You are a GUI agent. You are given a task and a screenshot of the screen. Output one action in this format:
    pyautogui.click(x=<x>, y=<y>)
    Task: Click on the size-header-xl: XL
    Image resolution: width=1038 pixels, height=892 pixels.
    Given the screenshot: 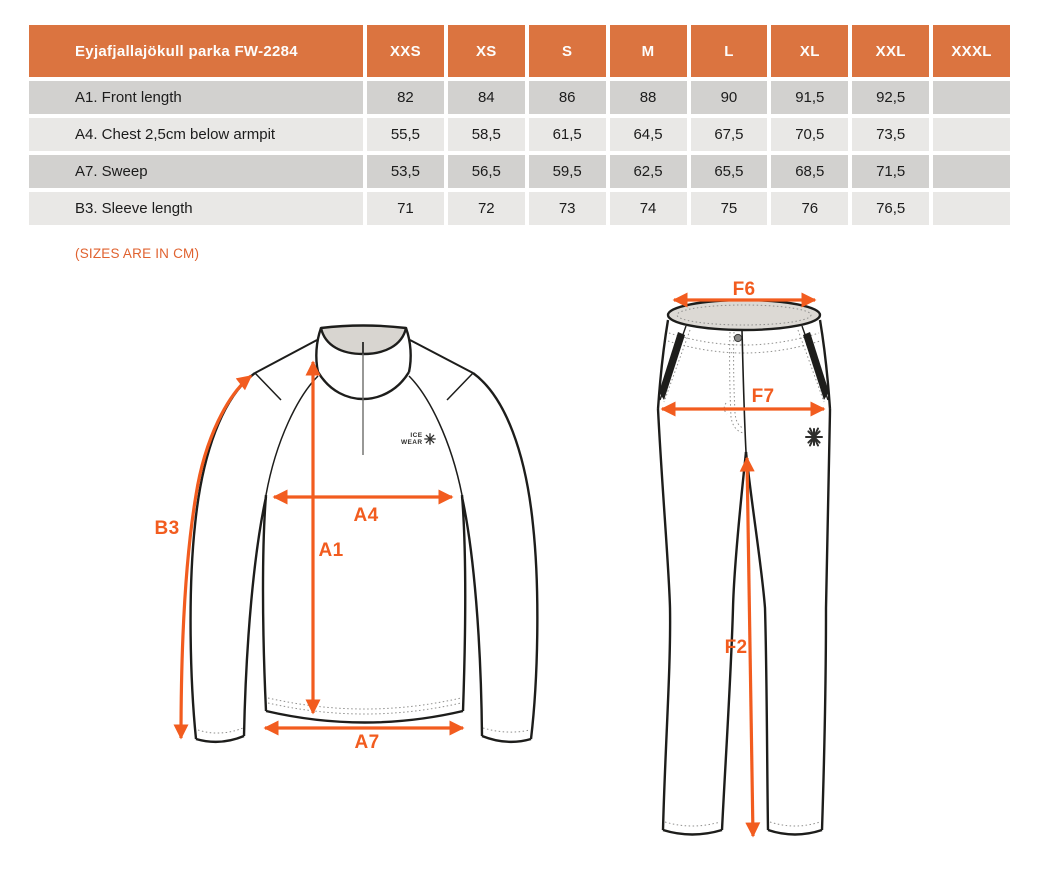 What is the action you would take?
    pyautogui.click(x=810, y=51)
    